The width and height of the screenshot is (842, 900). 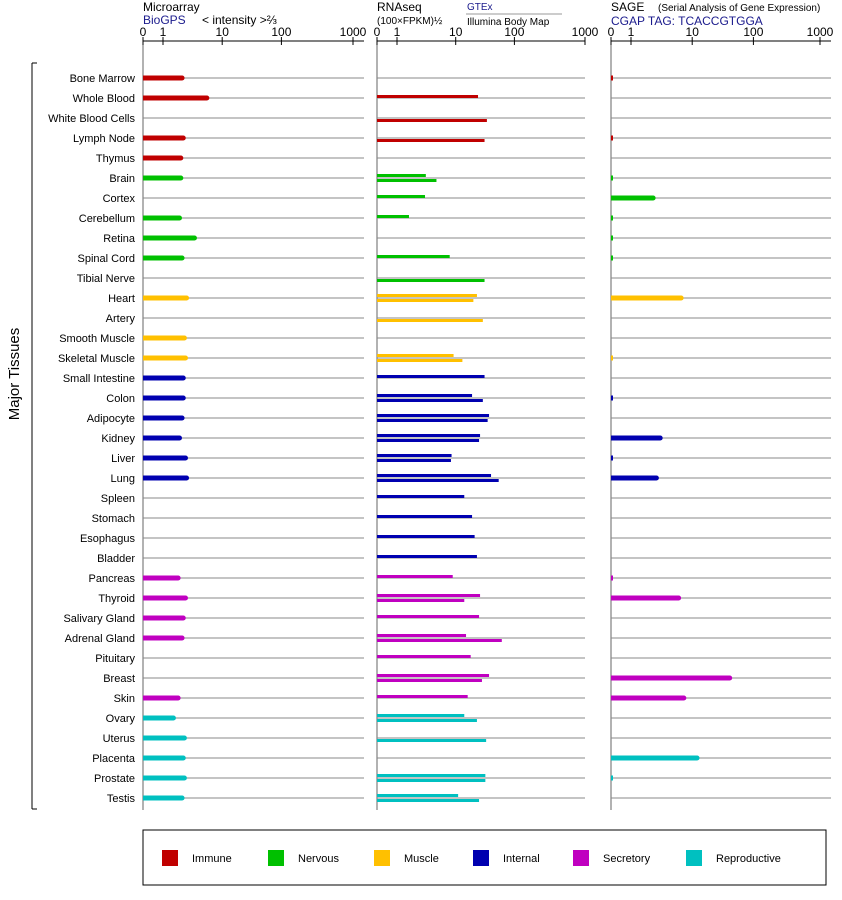 What do you see at coordinates (171, 7) in the screenshot?
I see `microarray-title: Microarray` at bounding box center [171, 7].